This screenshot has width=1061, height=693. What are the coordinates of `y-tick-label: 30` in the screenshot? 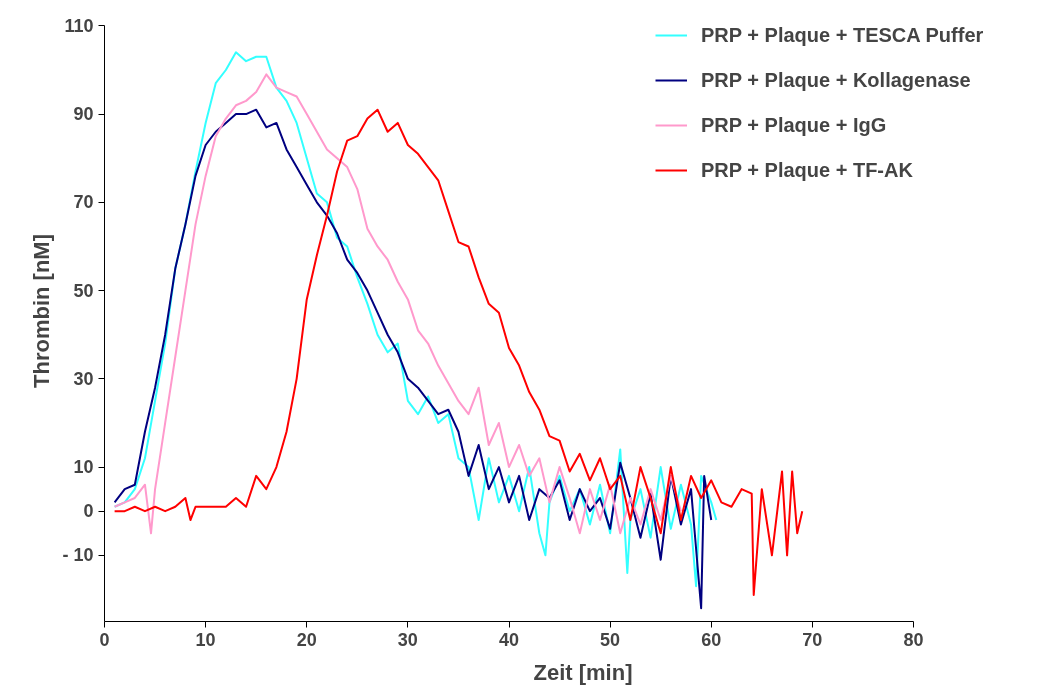 It's located at (83, 378).